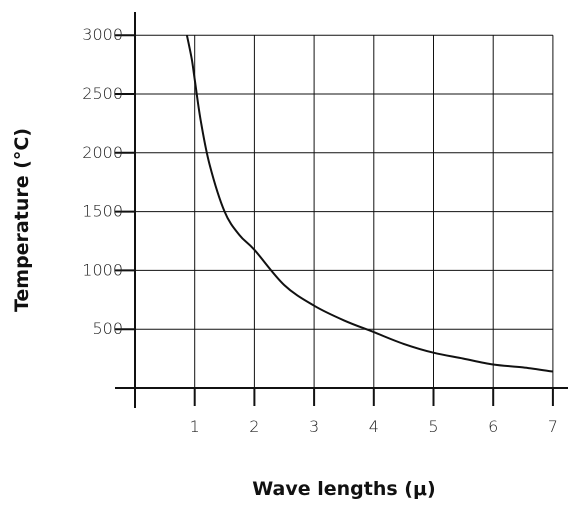 Image resolution: width=575 pixels, height=505 pixels. Describe the element at coordinates (102, 152) in the screenshot. I see `y-tick-label-2000: 2000` at that location.